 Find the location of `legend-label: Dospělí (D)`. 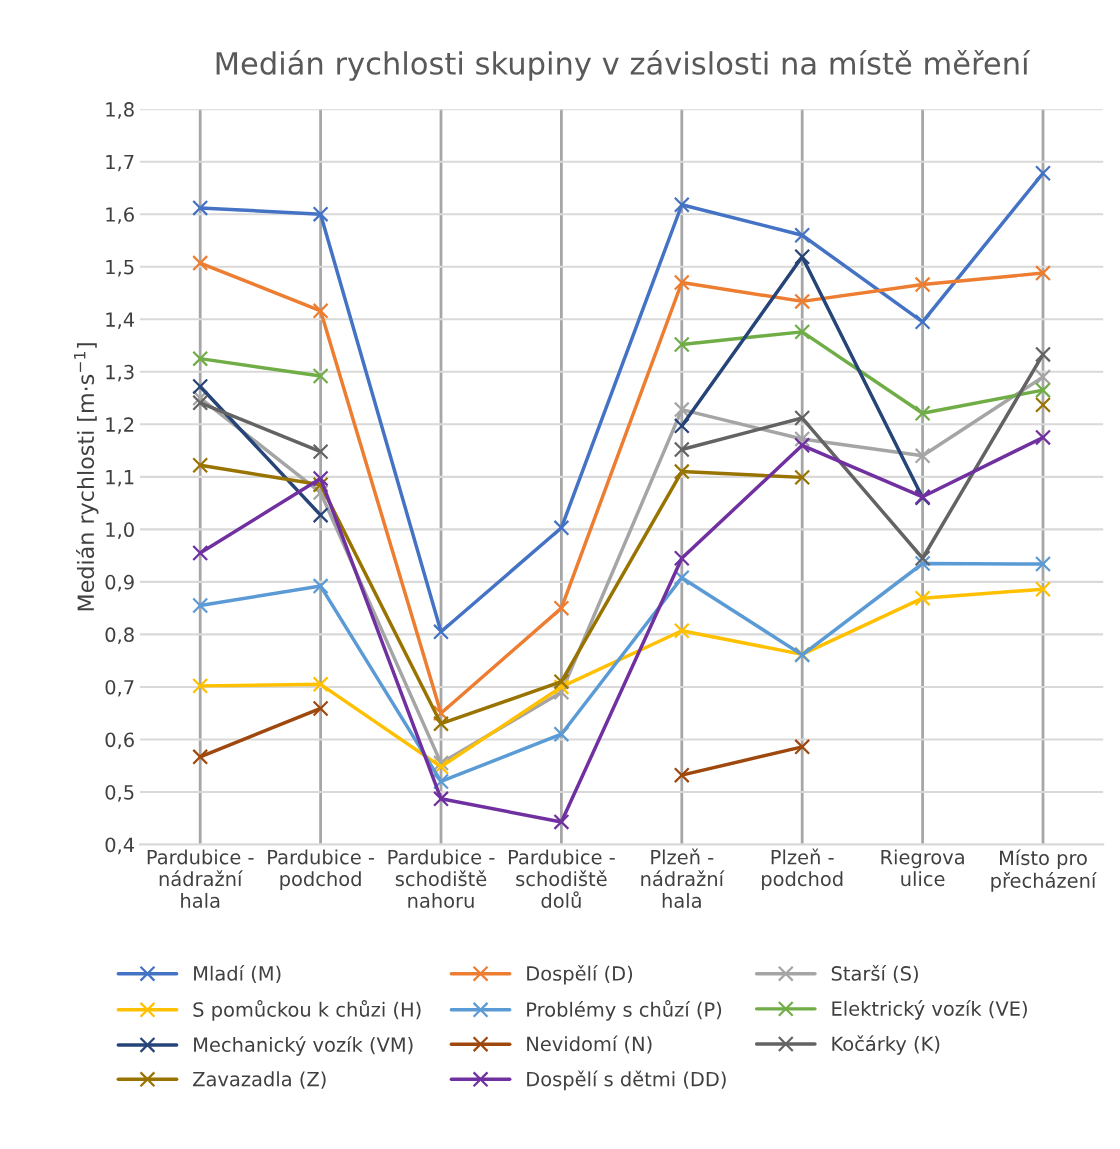

legend-label: Dospělí (D) is located at coordinates (580, 974).